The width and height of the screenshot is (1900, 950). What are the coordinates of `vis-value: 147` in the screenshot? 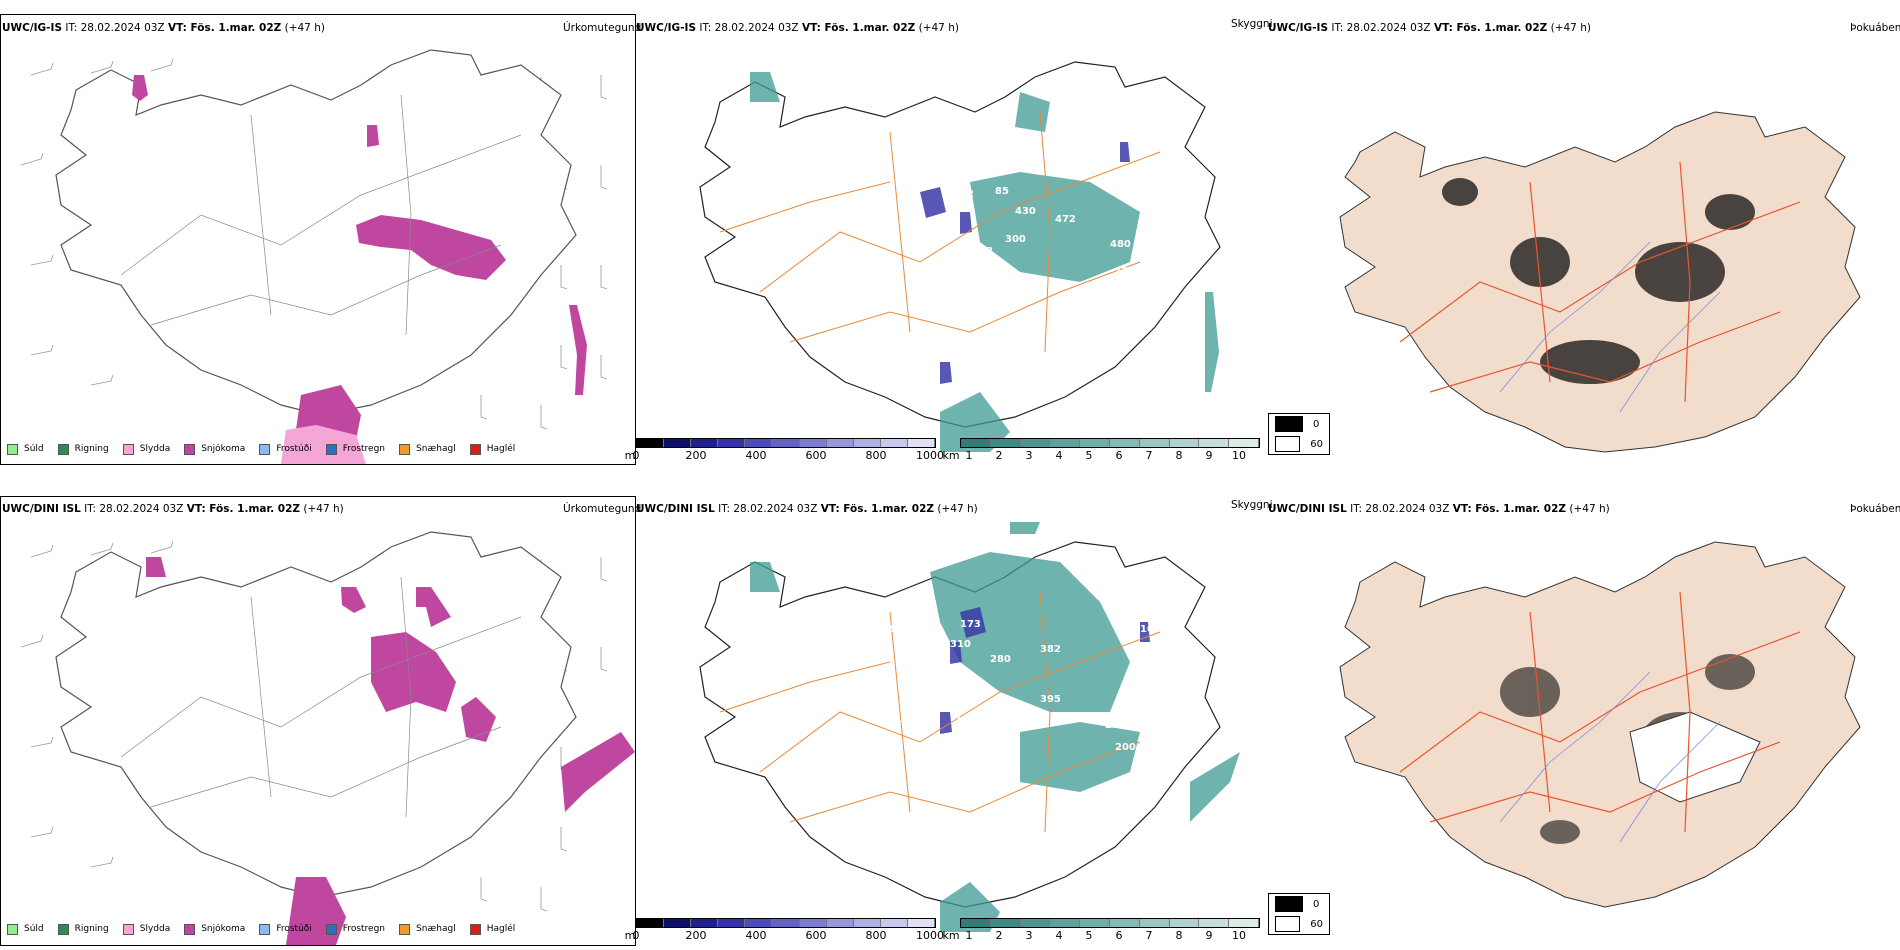 It's located at (905, 719).